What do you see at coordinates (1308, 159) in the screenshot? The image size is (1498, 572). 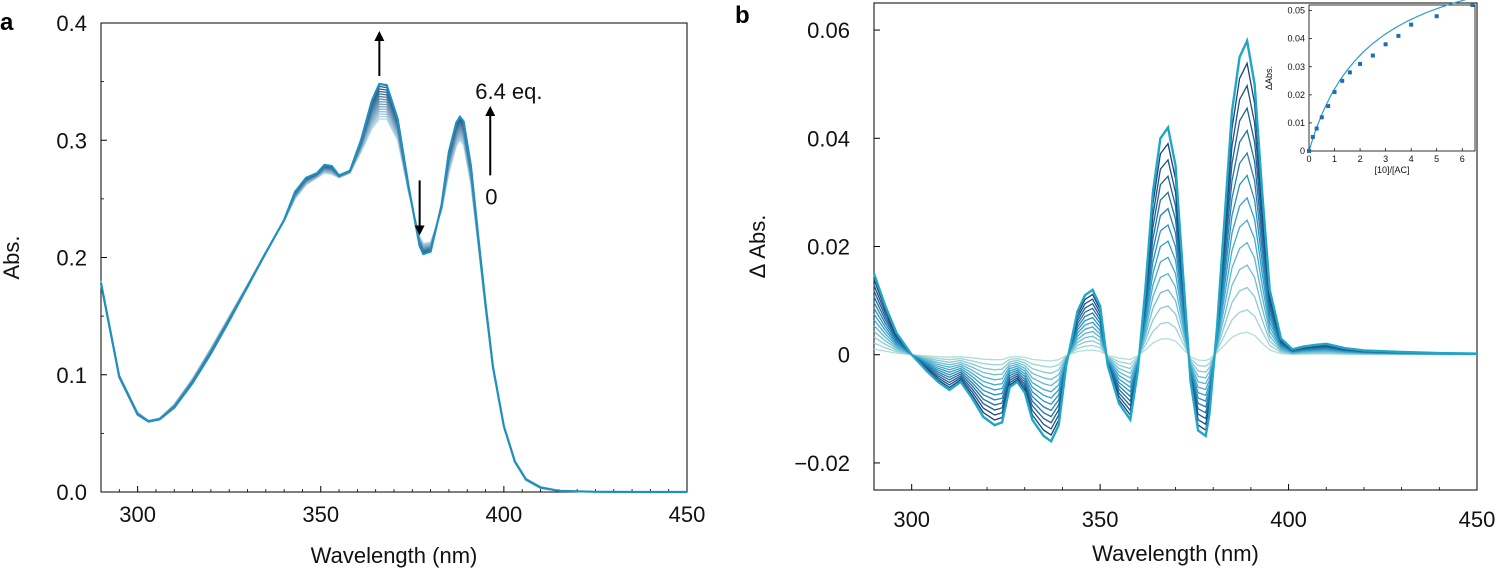 I see `inset-x-tick-label: 0` at bounding box center [1308, 159].